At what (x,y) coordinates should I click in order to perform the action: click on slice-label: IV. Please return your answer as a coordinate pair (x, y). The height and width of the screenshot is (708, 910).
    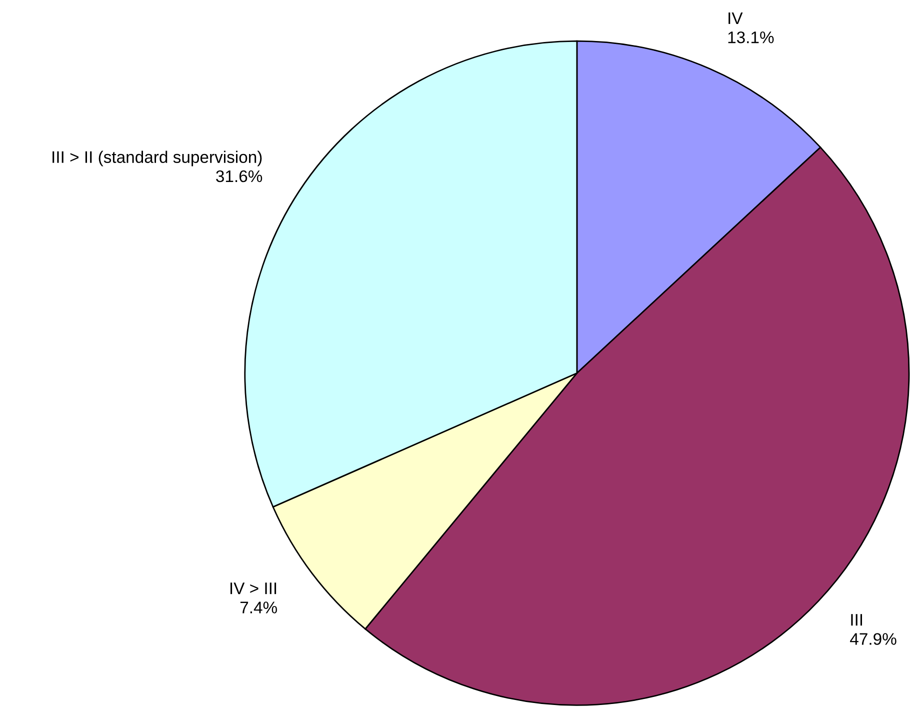
    Looking at the image, I should click on (735, 18).